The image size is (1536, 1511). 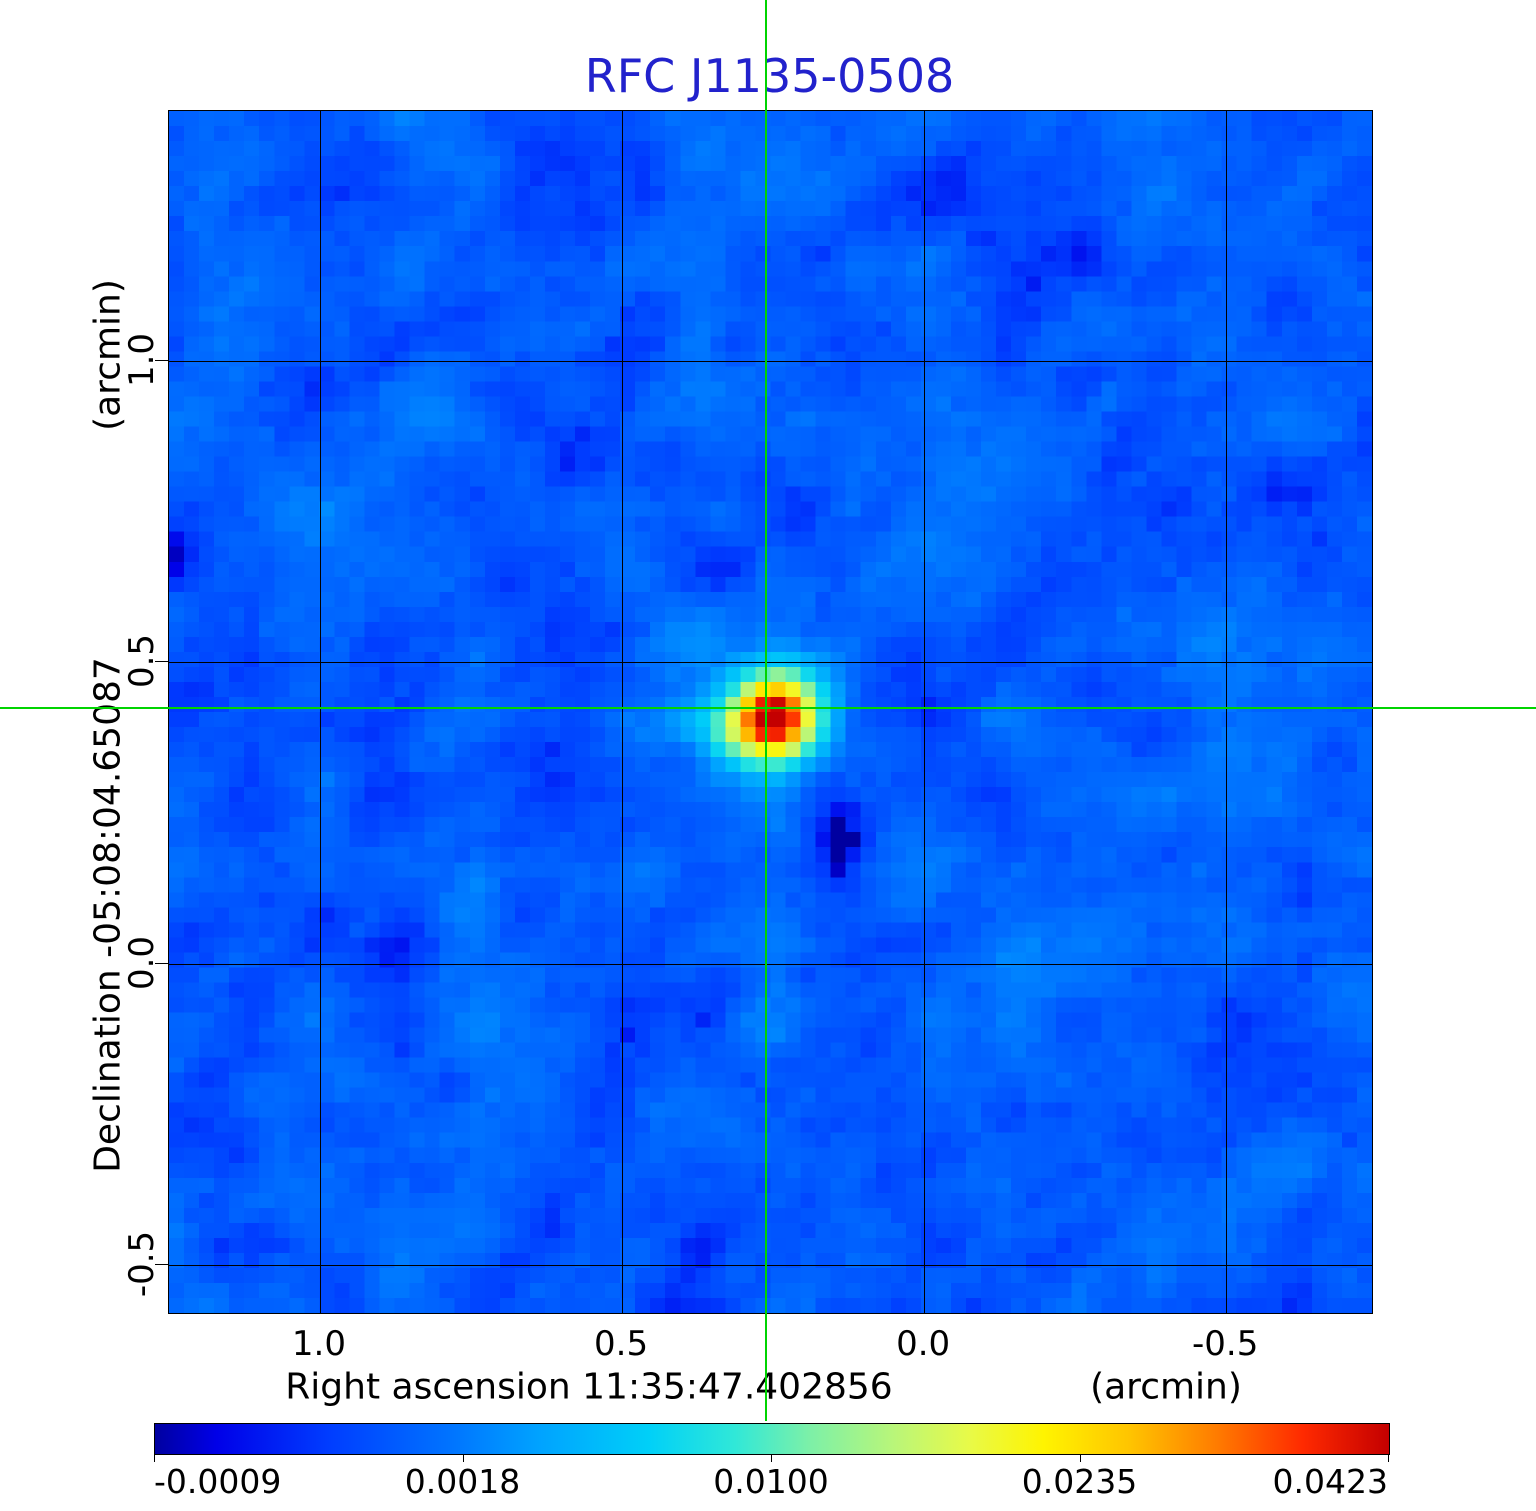 I want to click on x-tick-label: -0.5, so click(x=1225, y=1344).